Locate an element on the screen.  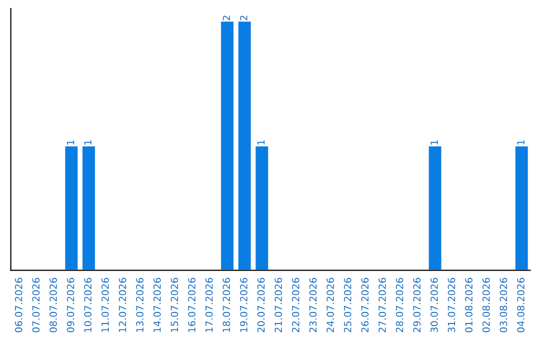
x-tick-label: 15.07.2026 is located at coordinates (174, 305).